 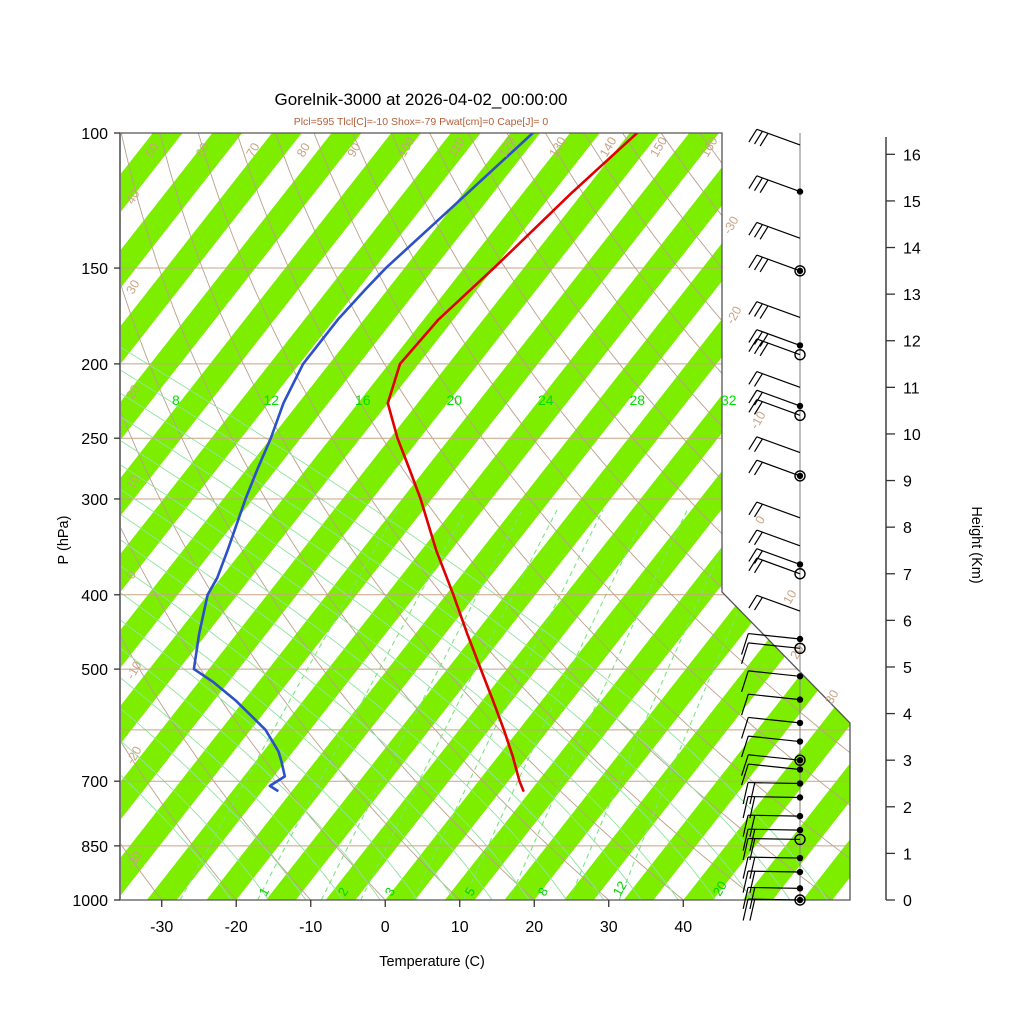 What do you see at coordinates (94, 782) in the screenshot?
I see `pressure-tick-label: 700` at bounding box center [94, 782].